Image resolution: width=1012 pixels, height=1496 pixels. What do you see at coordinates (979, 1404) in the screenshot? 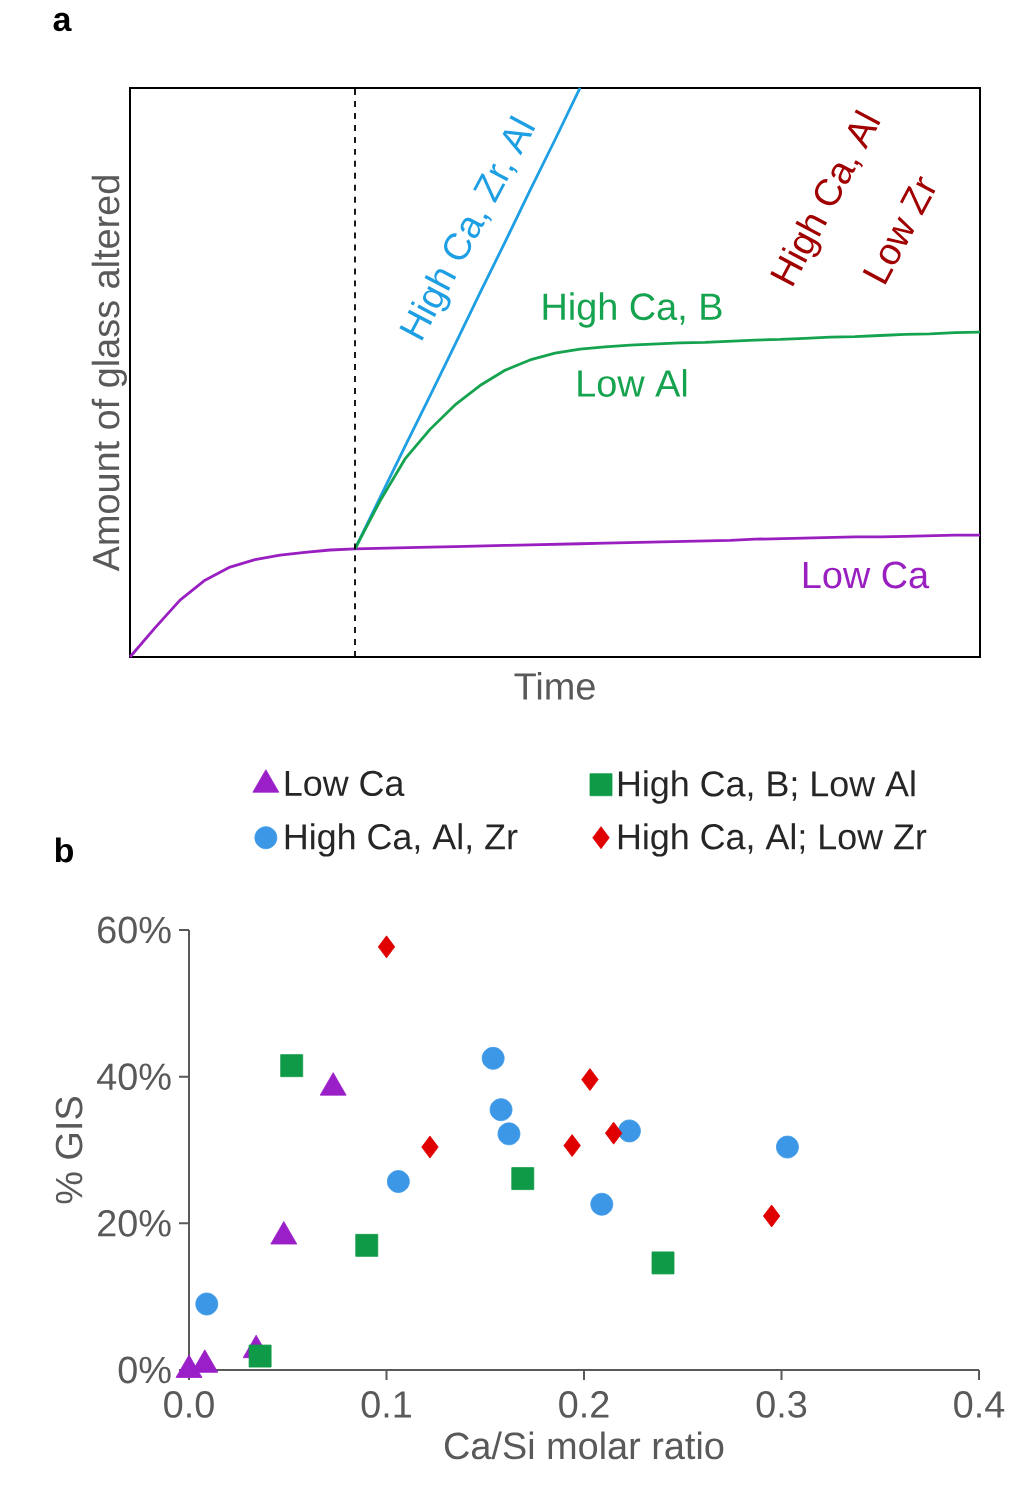
I see `x-tick-label: 0.4` at bounding box center [979, 1404].